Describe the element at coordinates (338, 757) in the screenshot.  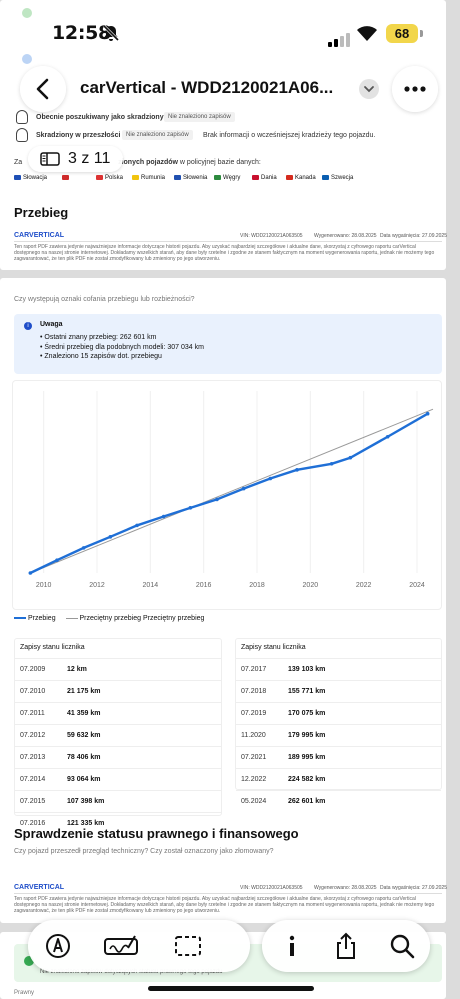
I see `odometer-row: 07.2021 189 995 km` at that location.